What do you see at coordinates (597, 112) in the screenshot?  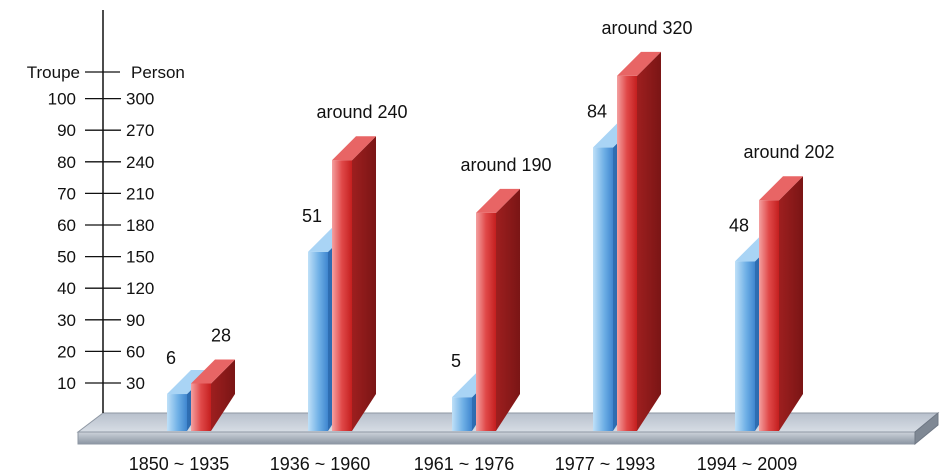 I see `troupe-value-label: 84` at bounding box center [597, 112].